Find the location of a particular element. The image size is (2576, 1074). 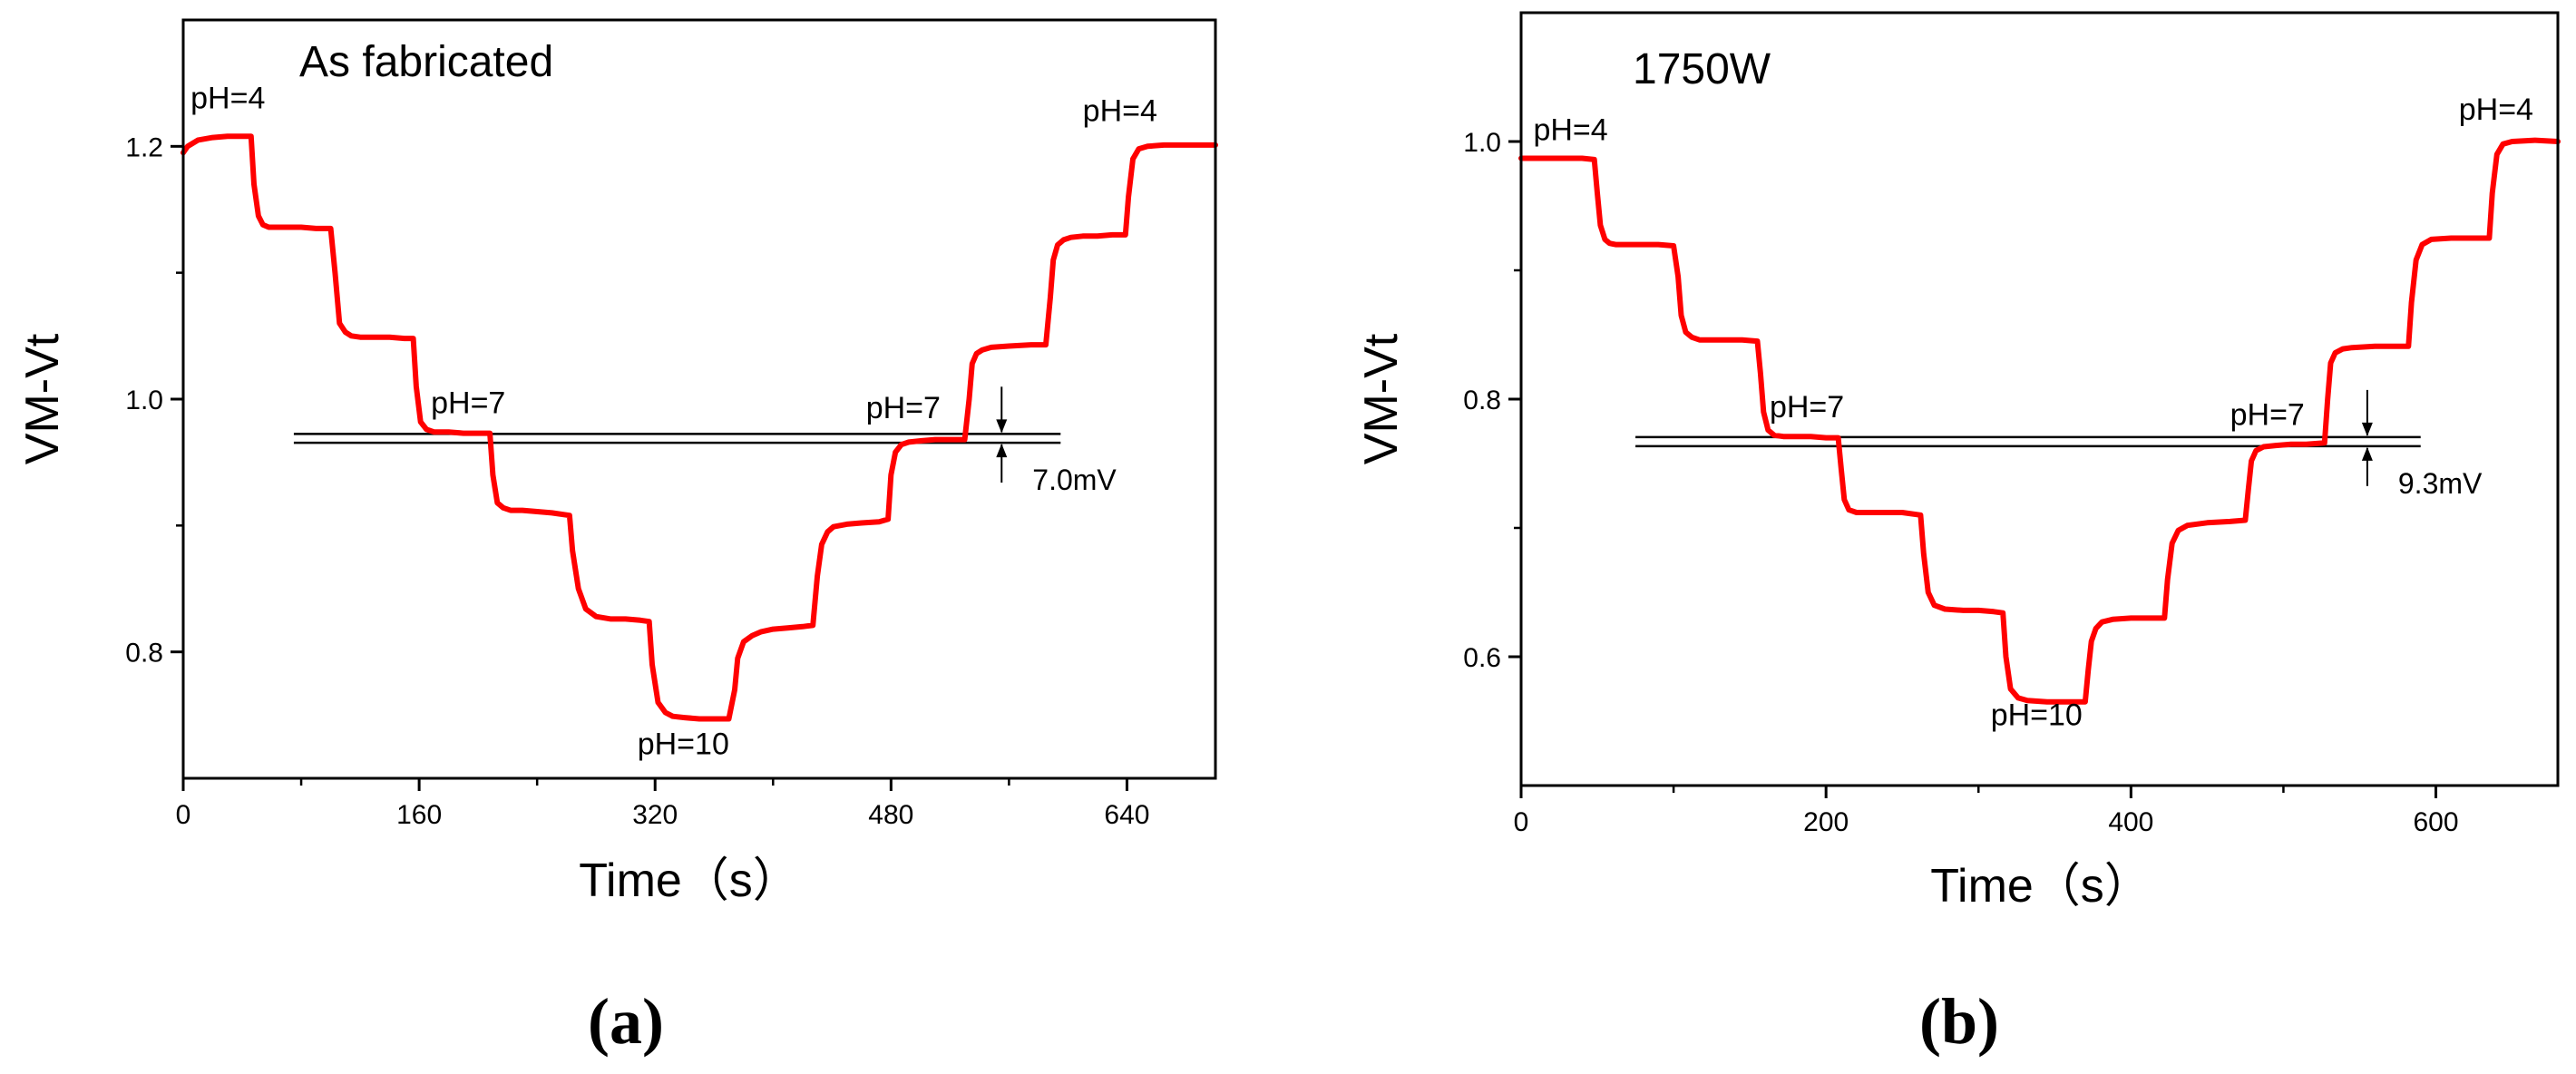

panel-caption: (a) is located at coordinates (626, 1021).